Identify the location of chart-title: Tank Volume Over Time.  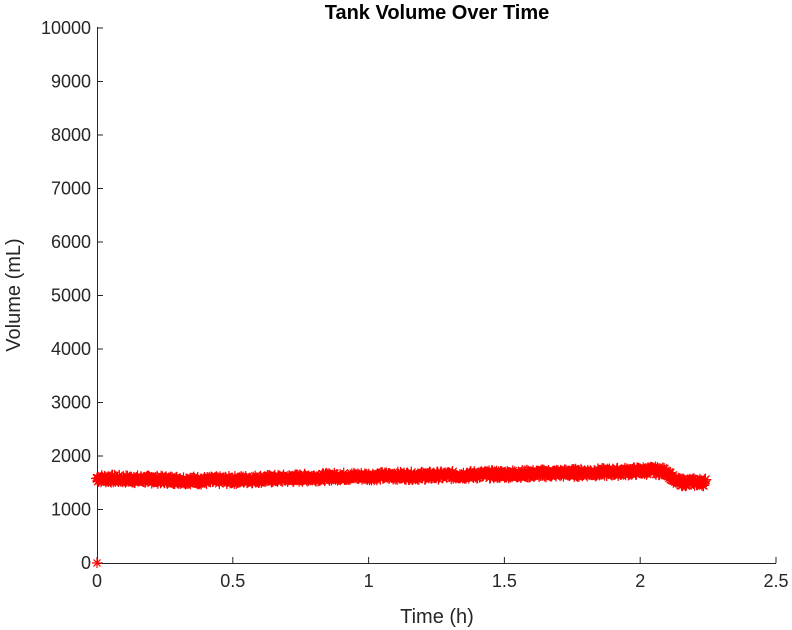
(437, 13).